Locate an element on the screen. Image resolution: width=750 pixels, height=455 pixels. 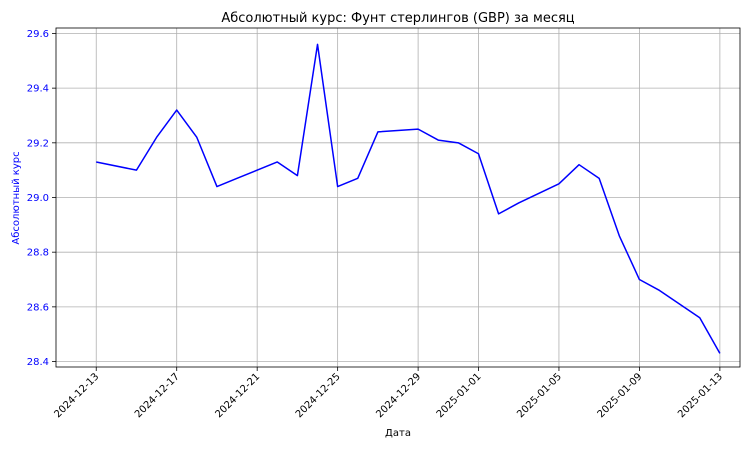
y-tick-label: 28.6 is located at coordinates (38, 307).